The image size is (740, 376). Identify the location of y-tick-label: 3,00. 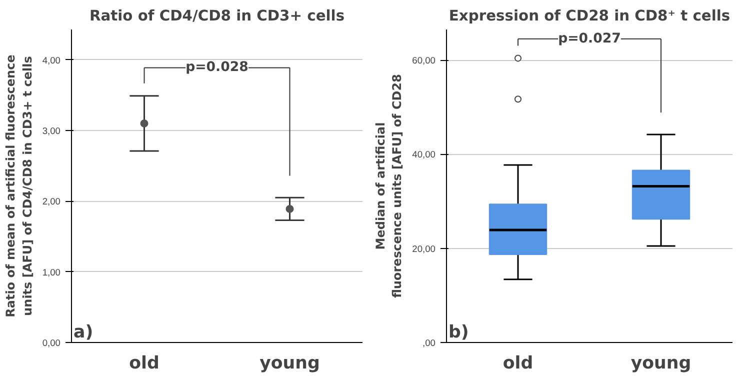
(51, 131).